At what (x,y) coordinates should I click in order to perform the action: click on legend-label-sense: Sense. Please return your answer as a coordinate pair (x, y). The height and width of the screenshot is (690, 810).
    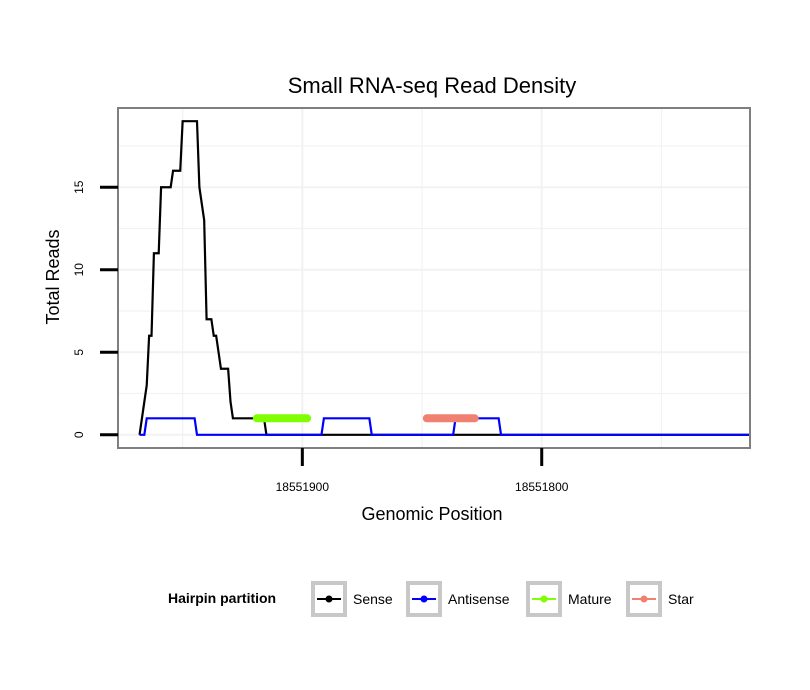
    Looking at the image, I should click on (373, 599).